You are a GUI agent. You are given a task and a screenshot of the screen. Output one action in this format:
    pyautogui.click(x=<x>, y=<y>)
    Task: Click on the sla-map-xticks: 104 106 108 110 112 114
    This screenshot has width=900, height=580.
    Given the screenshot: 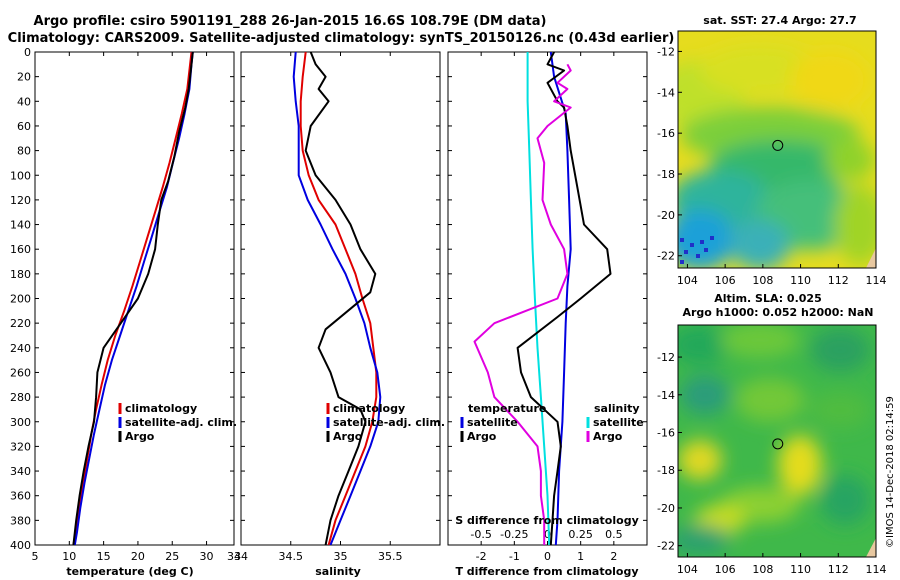 What is the action you would take?
    pyautogui.click(x=782, y=564)
    